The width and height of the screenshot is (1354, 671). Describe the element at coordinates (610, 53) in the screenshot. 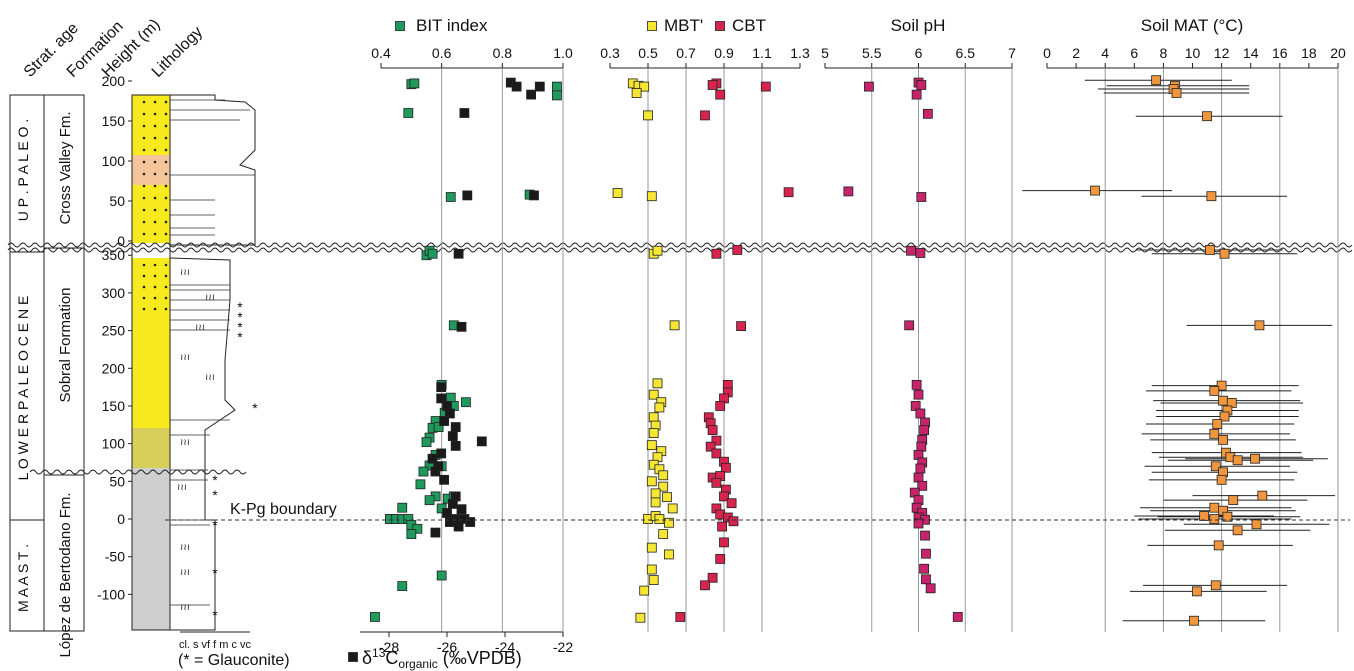

I see `mbt-panel-tick-label: 0.3` at that location.